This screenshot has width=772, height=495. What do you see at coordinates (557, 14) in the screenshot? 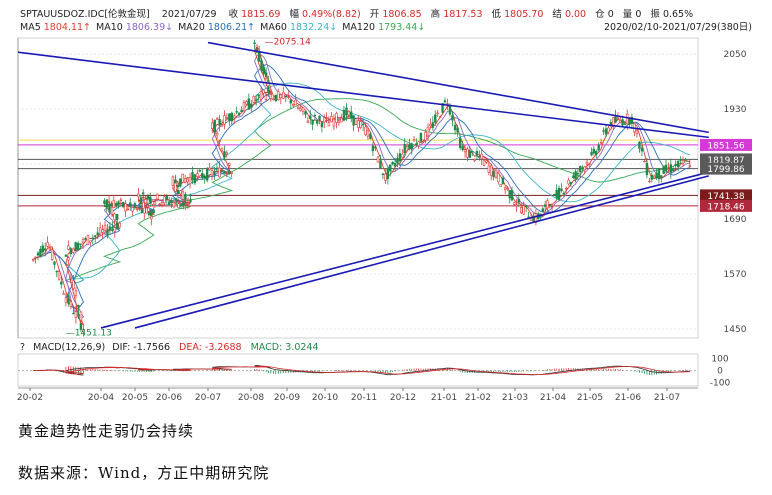
I see `amount-label: 结` at bounding box center [557, 14].